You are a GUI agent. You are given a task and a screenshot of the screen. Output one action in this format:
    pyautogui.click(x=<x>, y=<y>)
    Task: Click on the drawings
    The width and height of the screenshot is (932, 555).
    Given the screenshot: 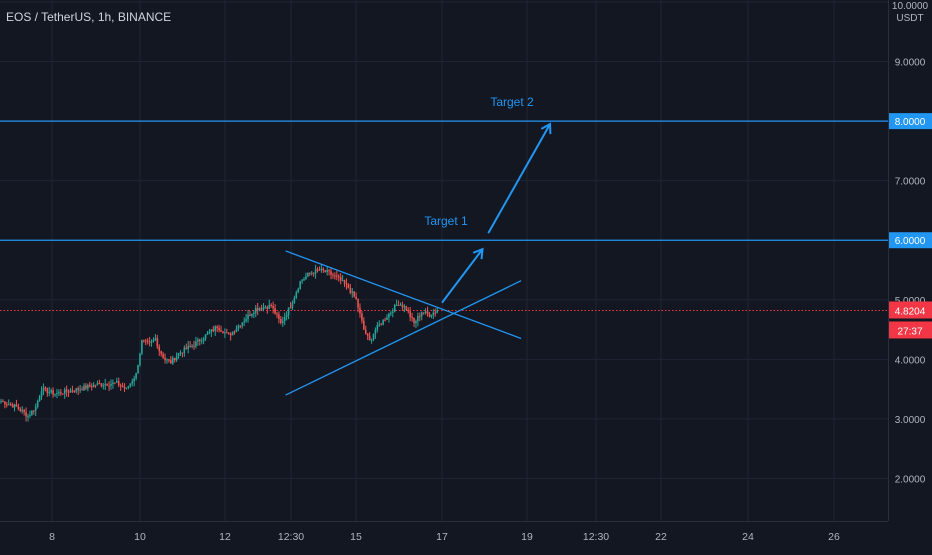 What is the action you would take?
    pyautogui.click(x=418, y=259)
    